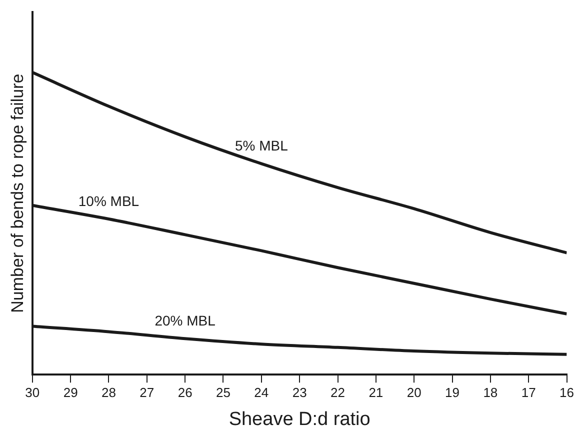 This screenshot has height=439, width=577. I want to click on x-axis-title: Sheave D:d ratio, so click(299, 419).